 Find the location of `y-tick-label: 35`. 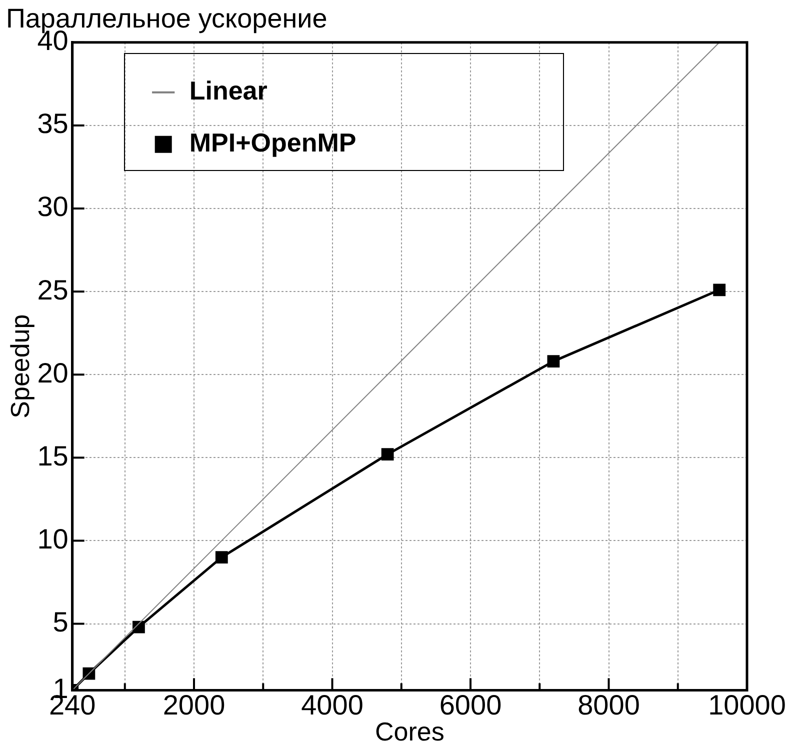

y-tick-label: 35 is located at coordinates (52, 124).